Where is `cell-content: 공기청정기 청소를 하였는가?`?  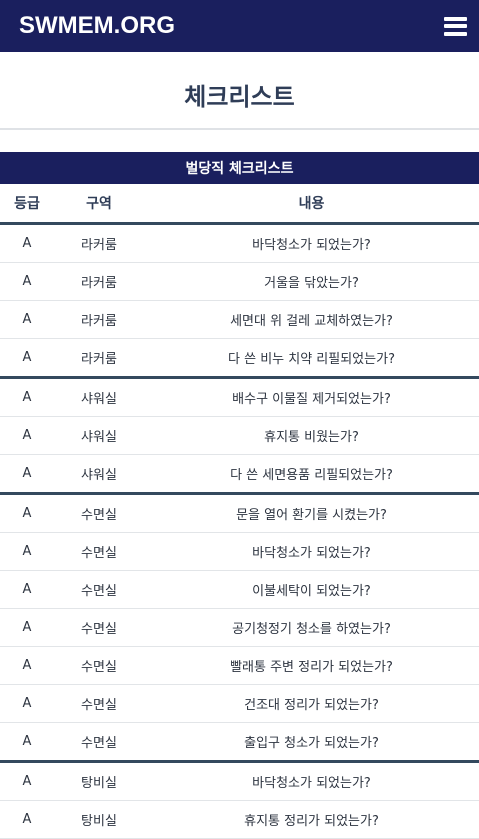
cell-content: 공기청정기 청소를 하였는가? is located at coordinates (311, 627).